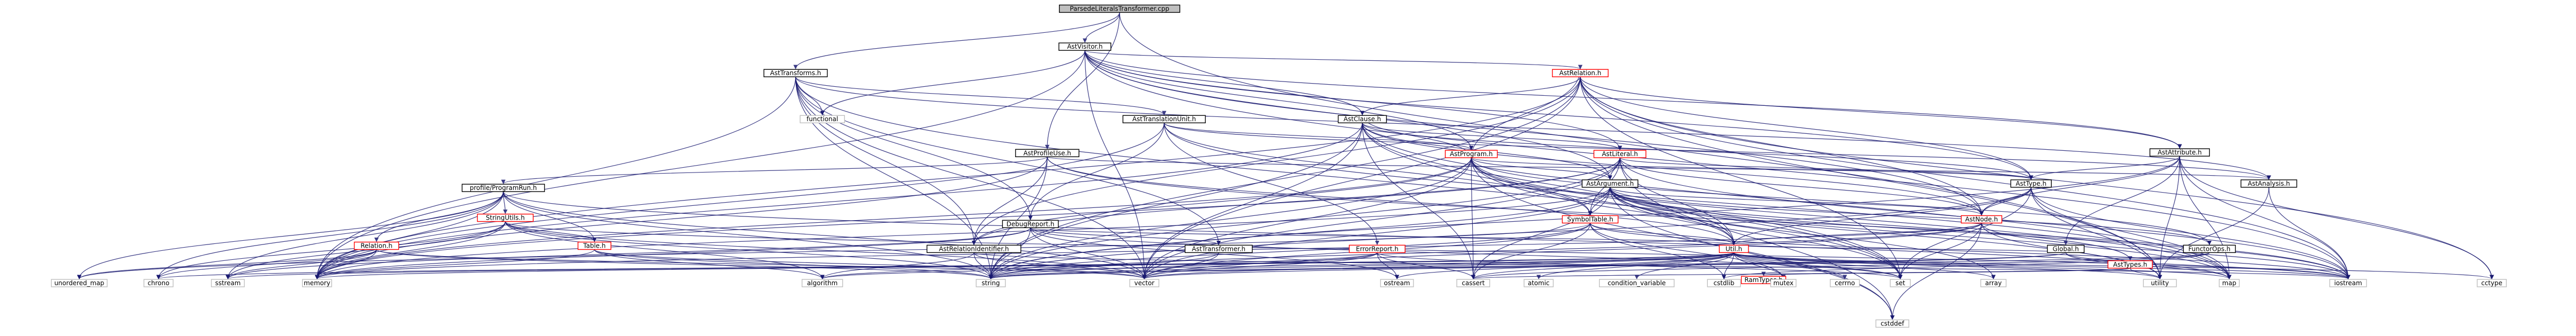 The height and width of the screenshot is (336, 2576). What do you see at coordinates (1144, 283) in the screenshot?
I see `node-vector: vector` at bounding box center [1144, 283].